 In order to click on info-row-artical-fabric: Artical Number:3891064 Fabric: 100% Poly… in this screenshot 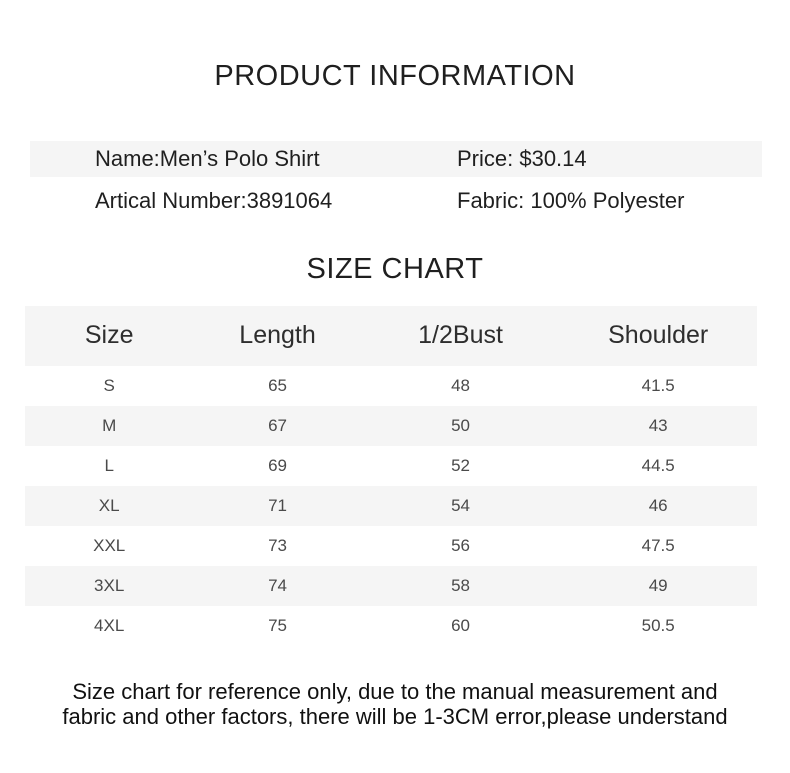, I will do `click(396, 201)`.